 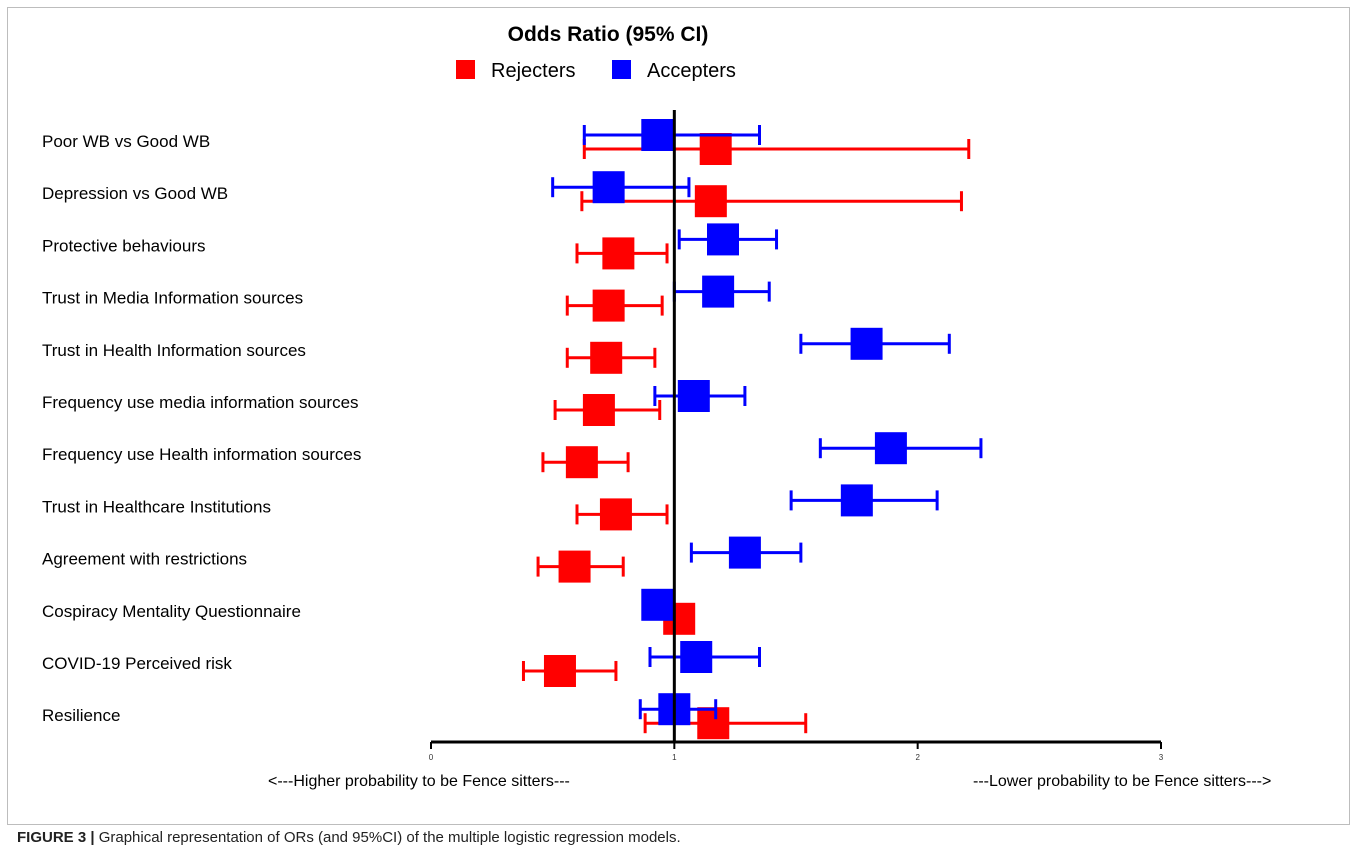 What do you see at coordinates (621, 69) in the screenshot?
I see `legend-swatch-accepters` at bounding box center [621, 69].